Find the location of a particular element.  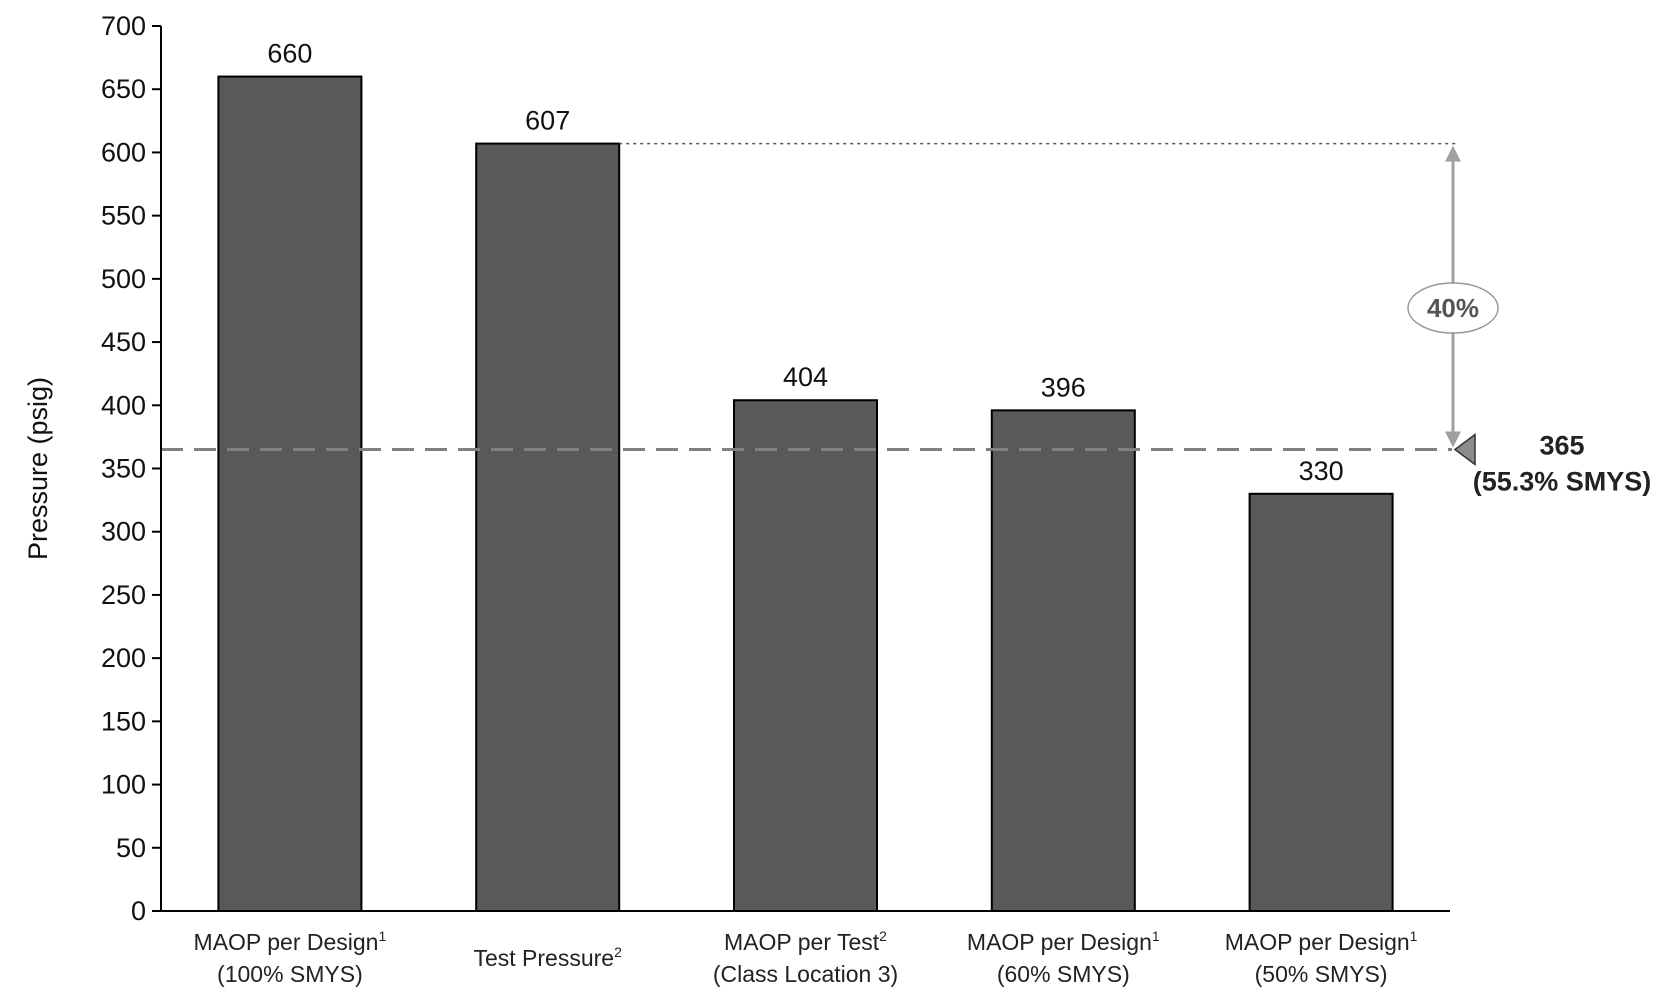

y-tick-label: 450 is located at coordinates (123, 342).